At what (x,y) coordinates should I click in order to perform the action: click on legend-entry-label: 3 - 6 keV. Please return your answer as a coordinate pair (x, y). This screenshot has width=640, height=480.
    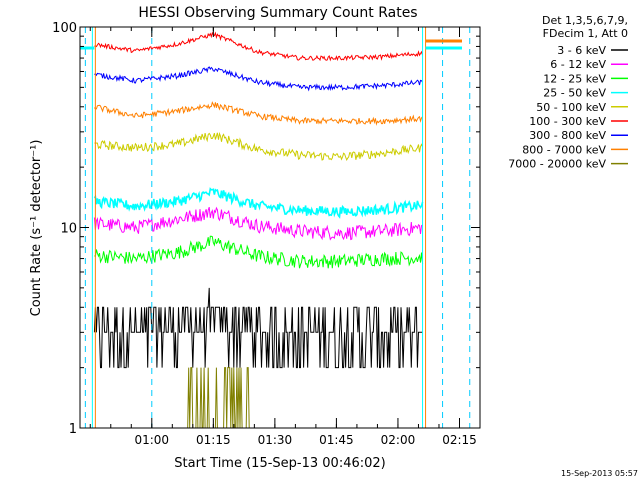
    Looking at the image, I should click on (581, 50).